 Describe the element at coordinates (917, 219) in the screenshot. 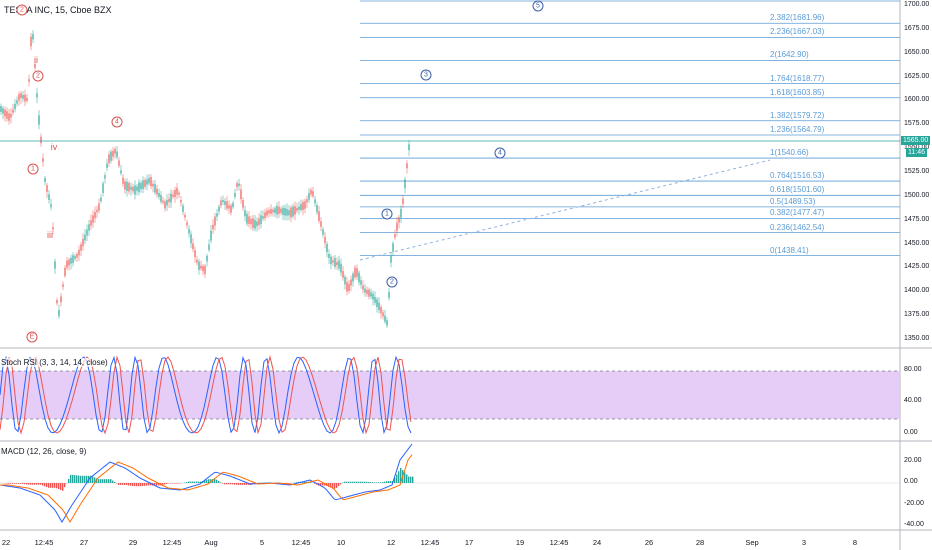

I see `price-tick: 1475.00` at that location.